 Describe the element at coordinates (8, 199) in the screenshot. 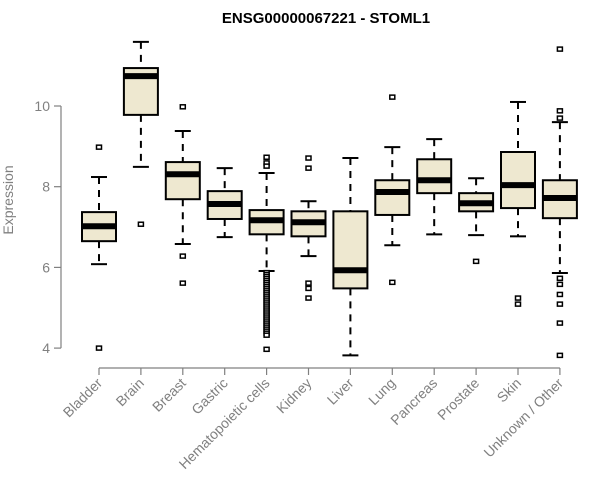

I see `y-axis-label: Expression` at that location.